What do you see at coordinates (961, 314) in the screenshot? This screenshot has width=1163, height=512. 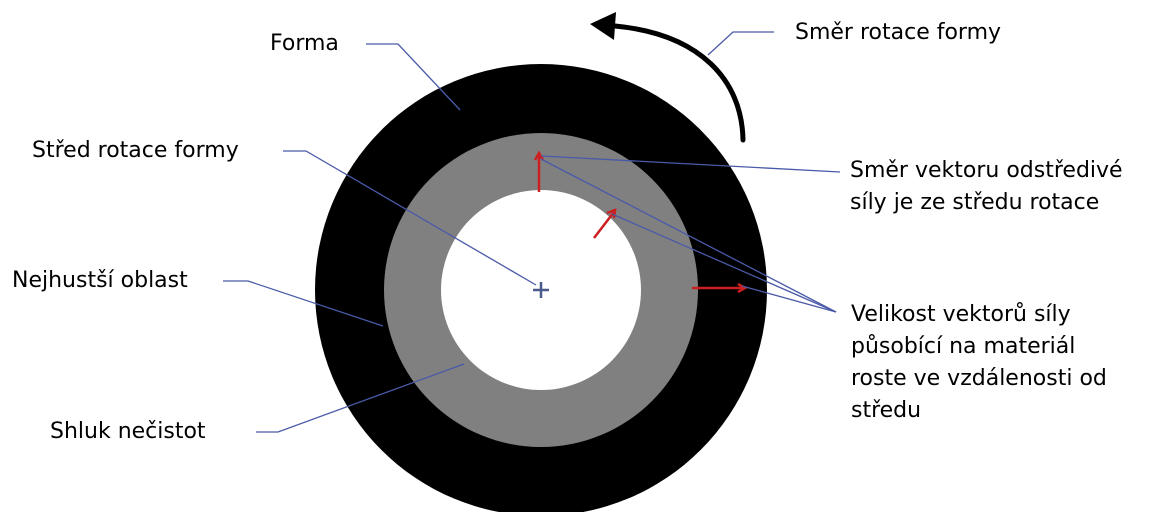 I see `force-magnitude-line-1: Velikost vektorů síly` at bounding box center [961, 314].